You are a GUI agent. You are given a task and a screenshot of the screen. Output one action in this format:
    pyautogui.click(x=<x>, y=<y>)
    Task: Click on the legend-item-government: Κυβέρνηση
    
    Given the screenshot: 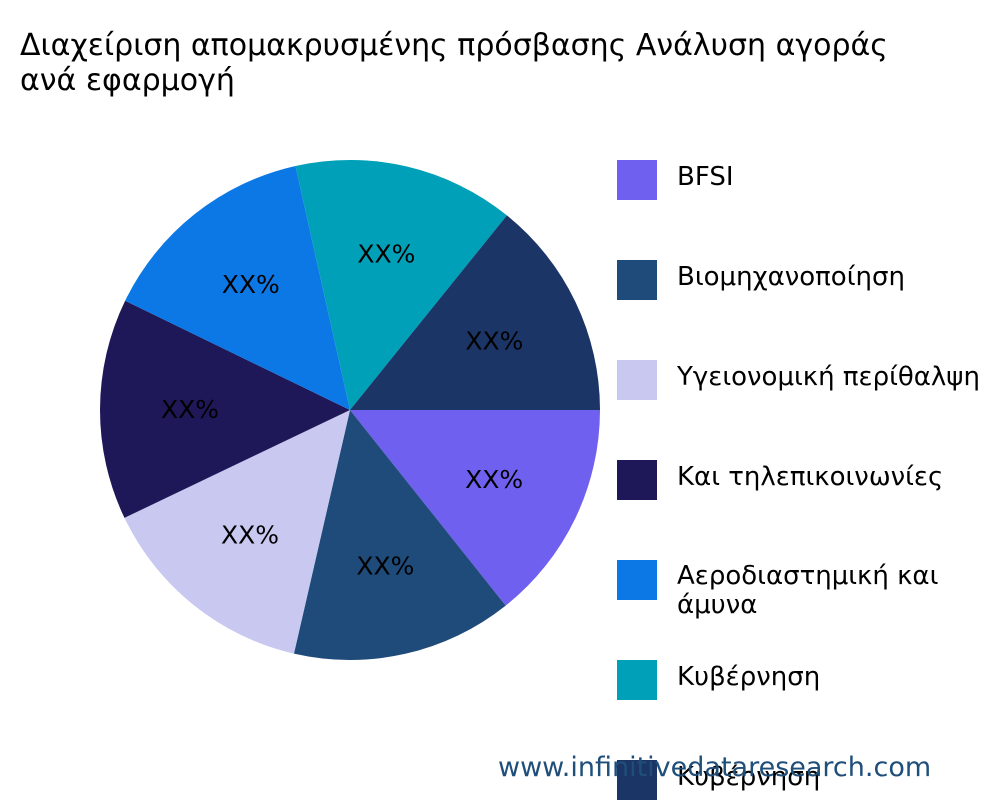 What is the action you would take?
    pyautogui.click(x=808, y=690)
    